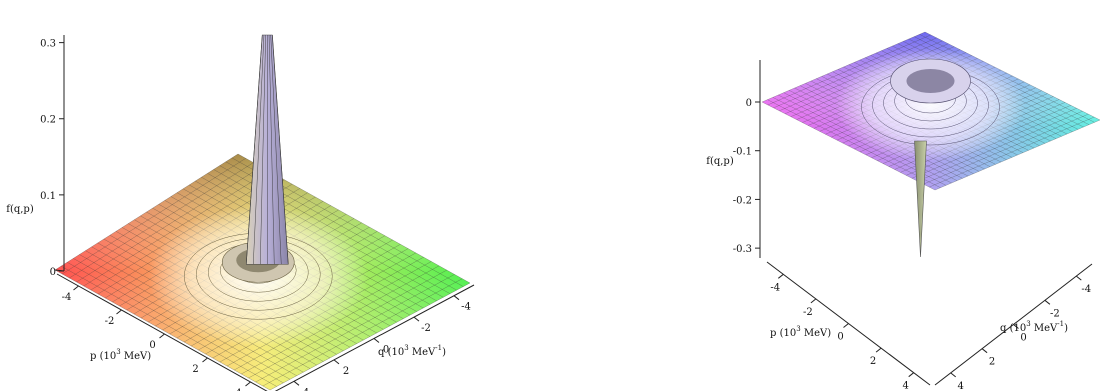 This screenshot has width=1103, height=391. I want to click on z-tick-label: -0.3, so click(742, 249).